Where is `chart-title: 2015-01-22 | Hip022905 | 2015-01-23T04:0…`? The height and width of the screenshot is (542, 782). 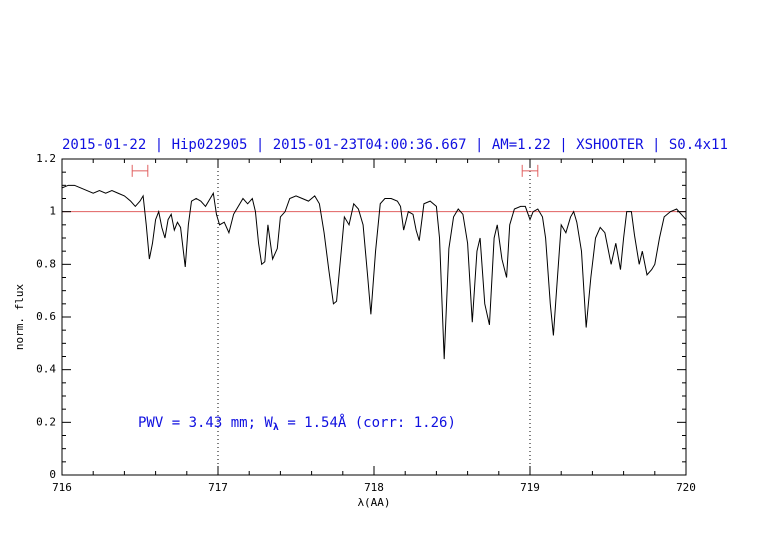 chart-title: 2015-01-22 | Hip022905 | 2015-01-23T04:0… is located at coordinates (395, 145).